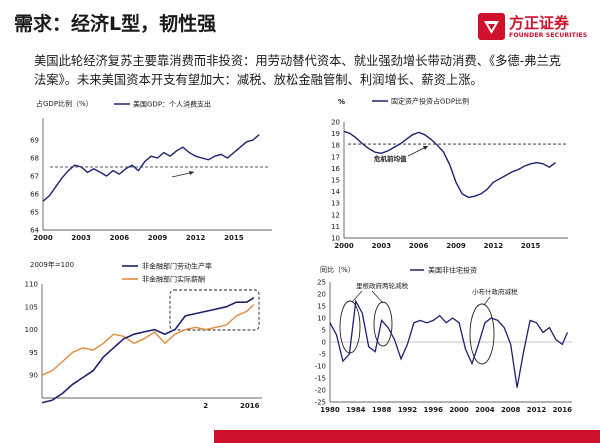 Image resolution: width=600 pixels, height=443 pixels. I want to click on c4-ytick-6: -5, so click(322, 355).